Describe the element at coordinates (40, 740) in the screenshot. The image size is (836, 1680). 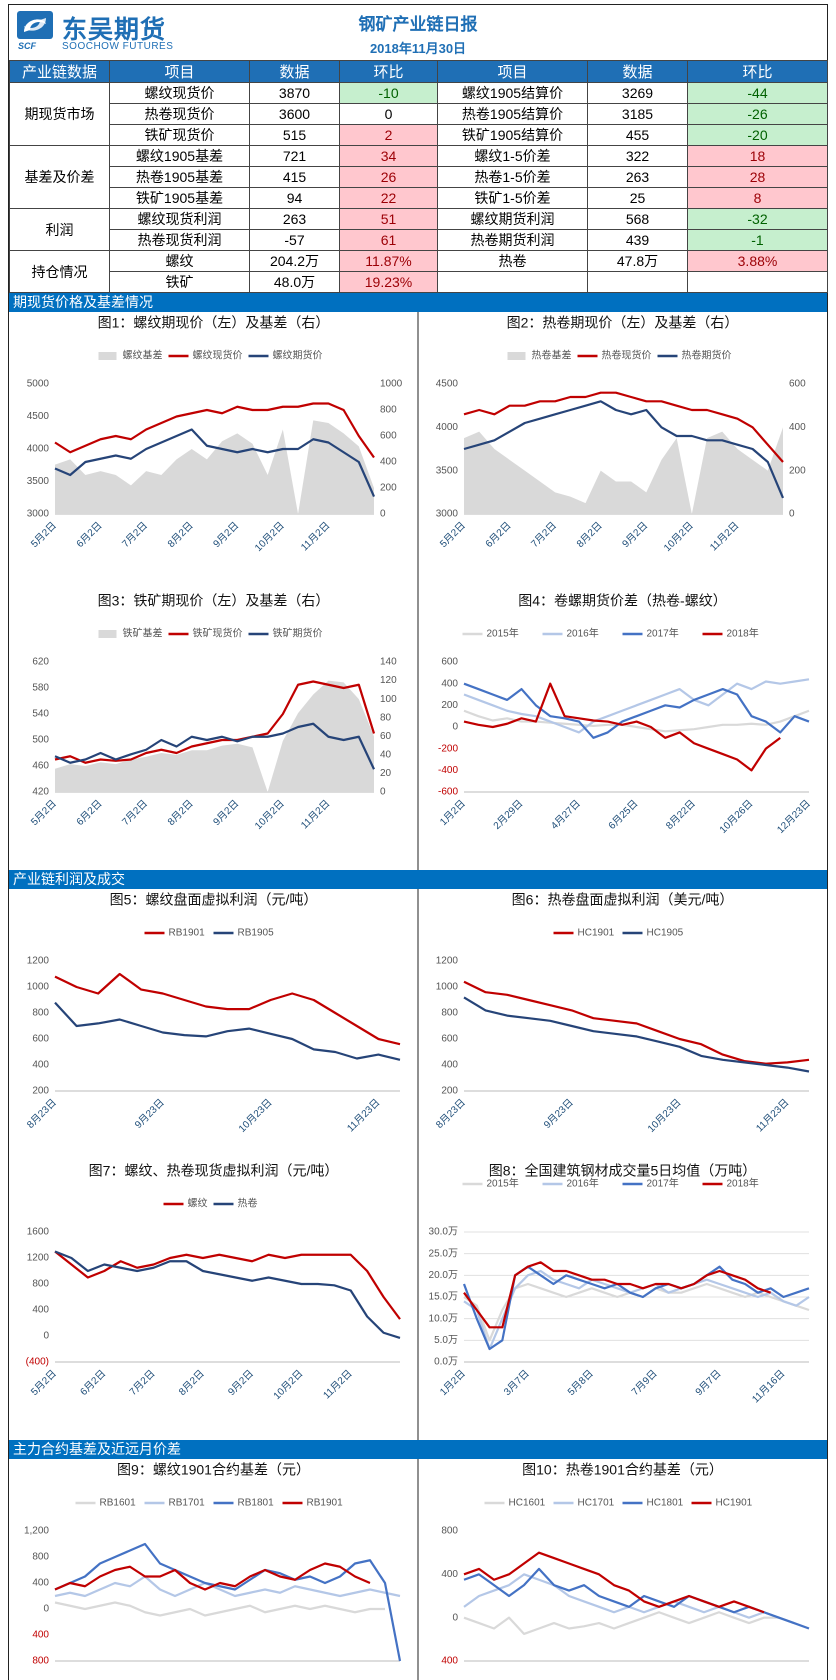
I see `y-tick-label: 500` at that location.